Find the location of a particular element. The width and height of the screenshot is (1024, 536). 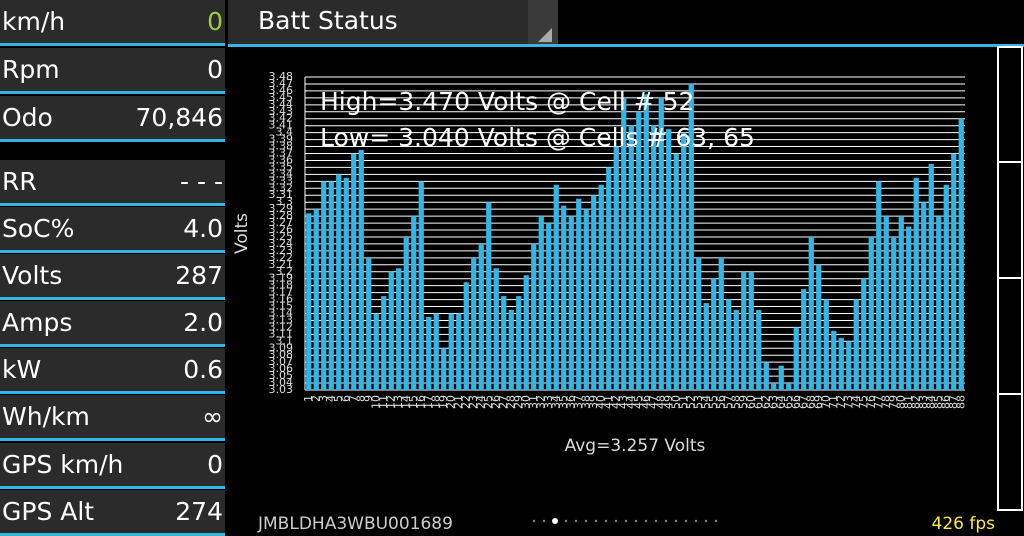

x-tick-label: 19 is located at coordinates (443, 402).